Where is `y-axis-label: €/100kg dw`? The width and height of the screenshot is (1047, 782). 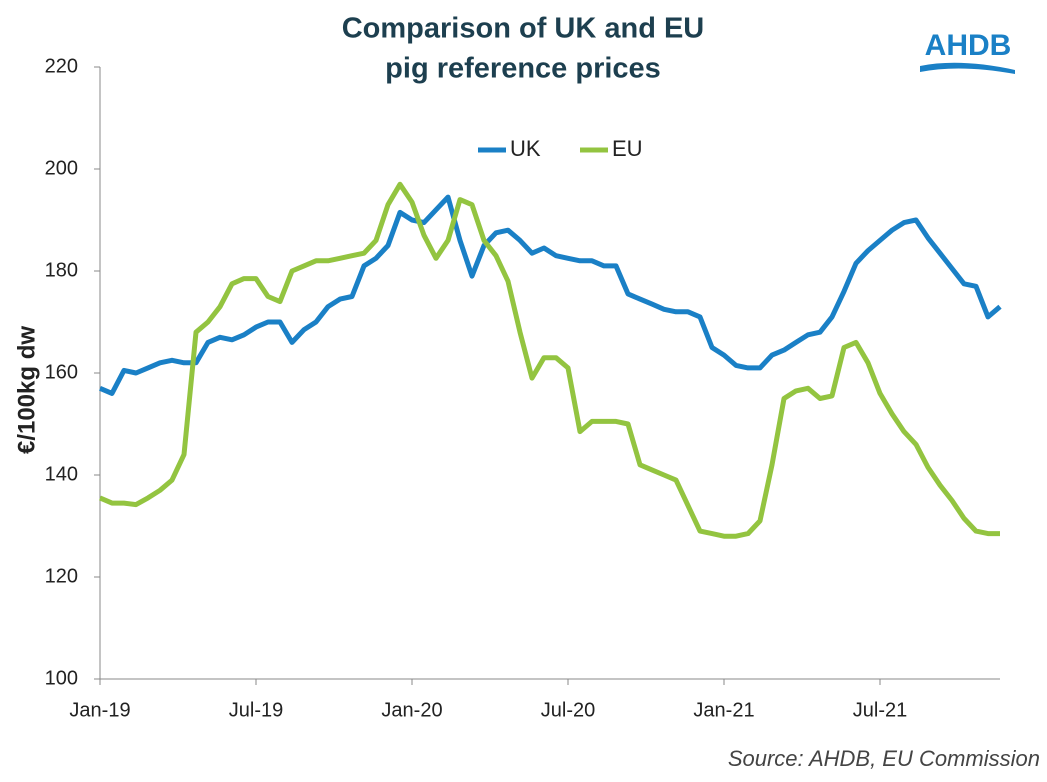
y-axis-label: €/100kg dw is located at coordinates (26, 390).